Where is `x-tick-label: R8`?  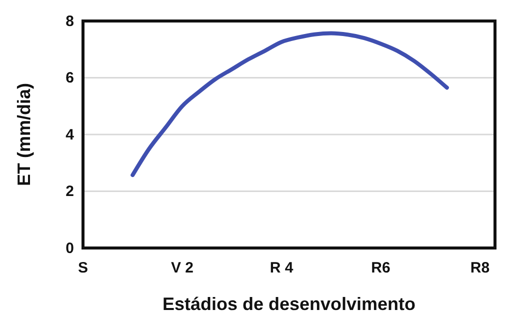
x-tick-label: R8 is located at coordinates (480, 268).